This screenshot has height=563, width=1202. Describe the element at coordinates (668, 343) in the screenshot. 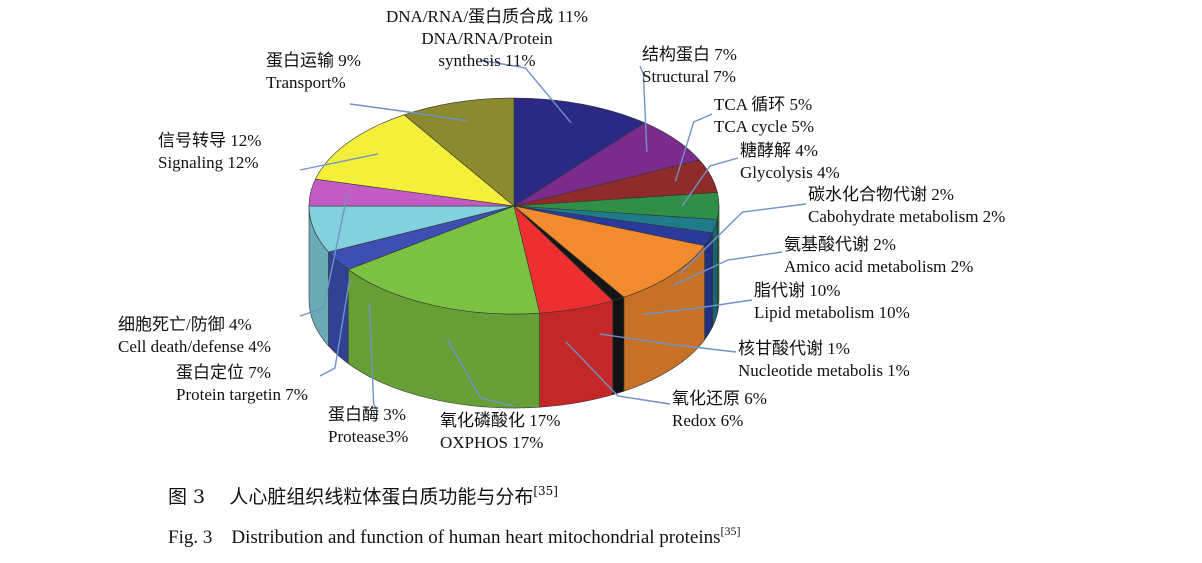

I see `leader-line-nucleotide-metabolis` at that location.